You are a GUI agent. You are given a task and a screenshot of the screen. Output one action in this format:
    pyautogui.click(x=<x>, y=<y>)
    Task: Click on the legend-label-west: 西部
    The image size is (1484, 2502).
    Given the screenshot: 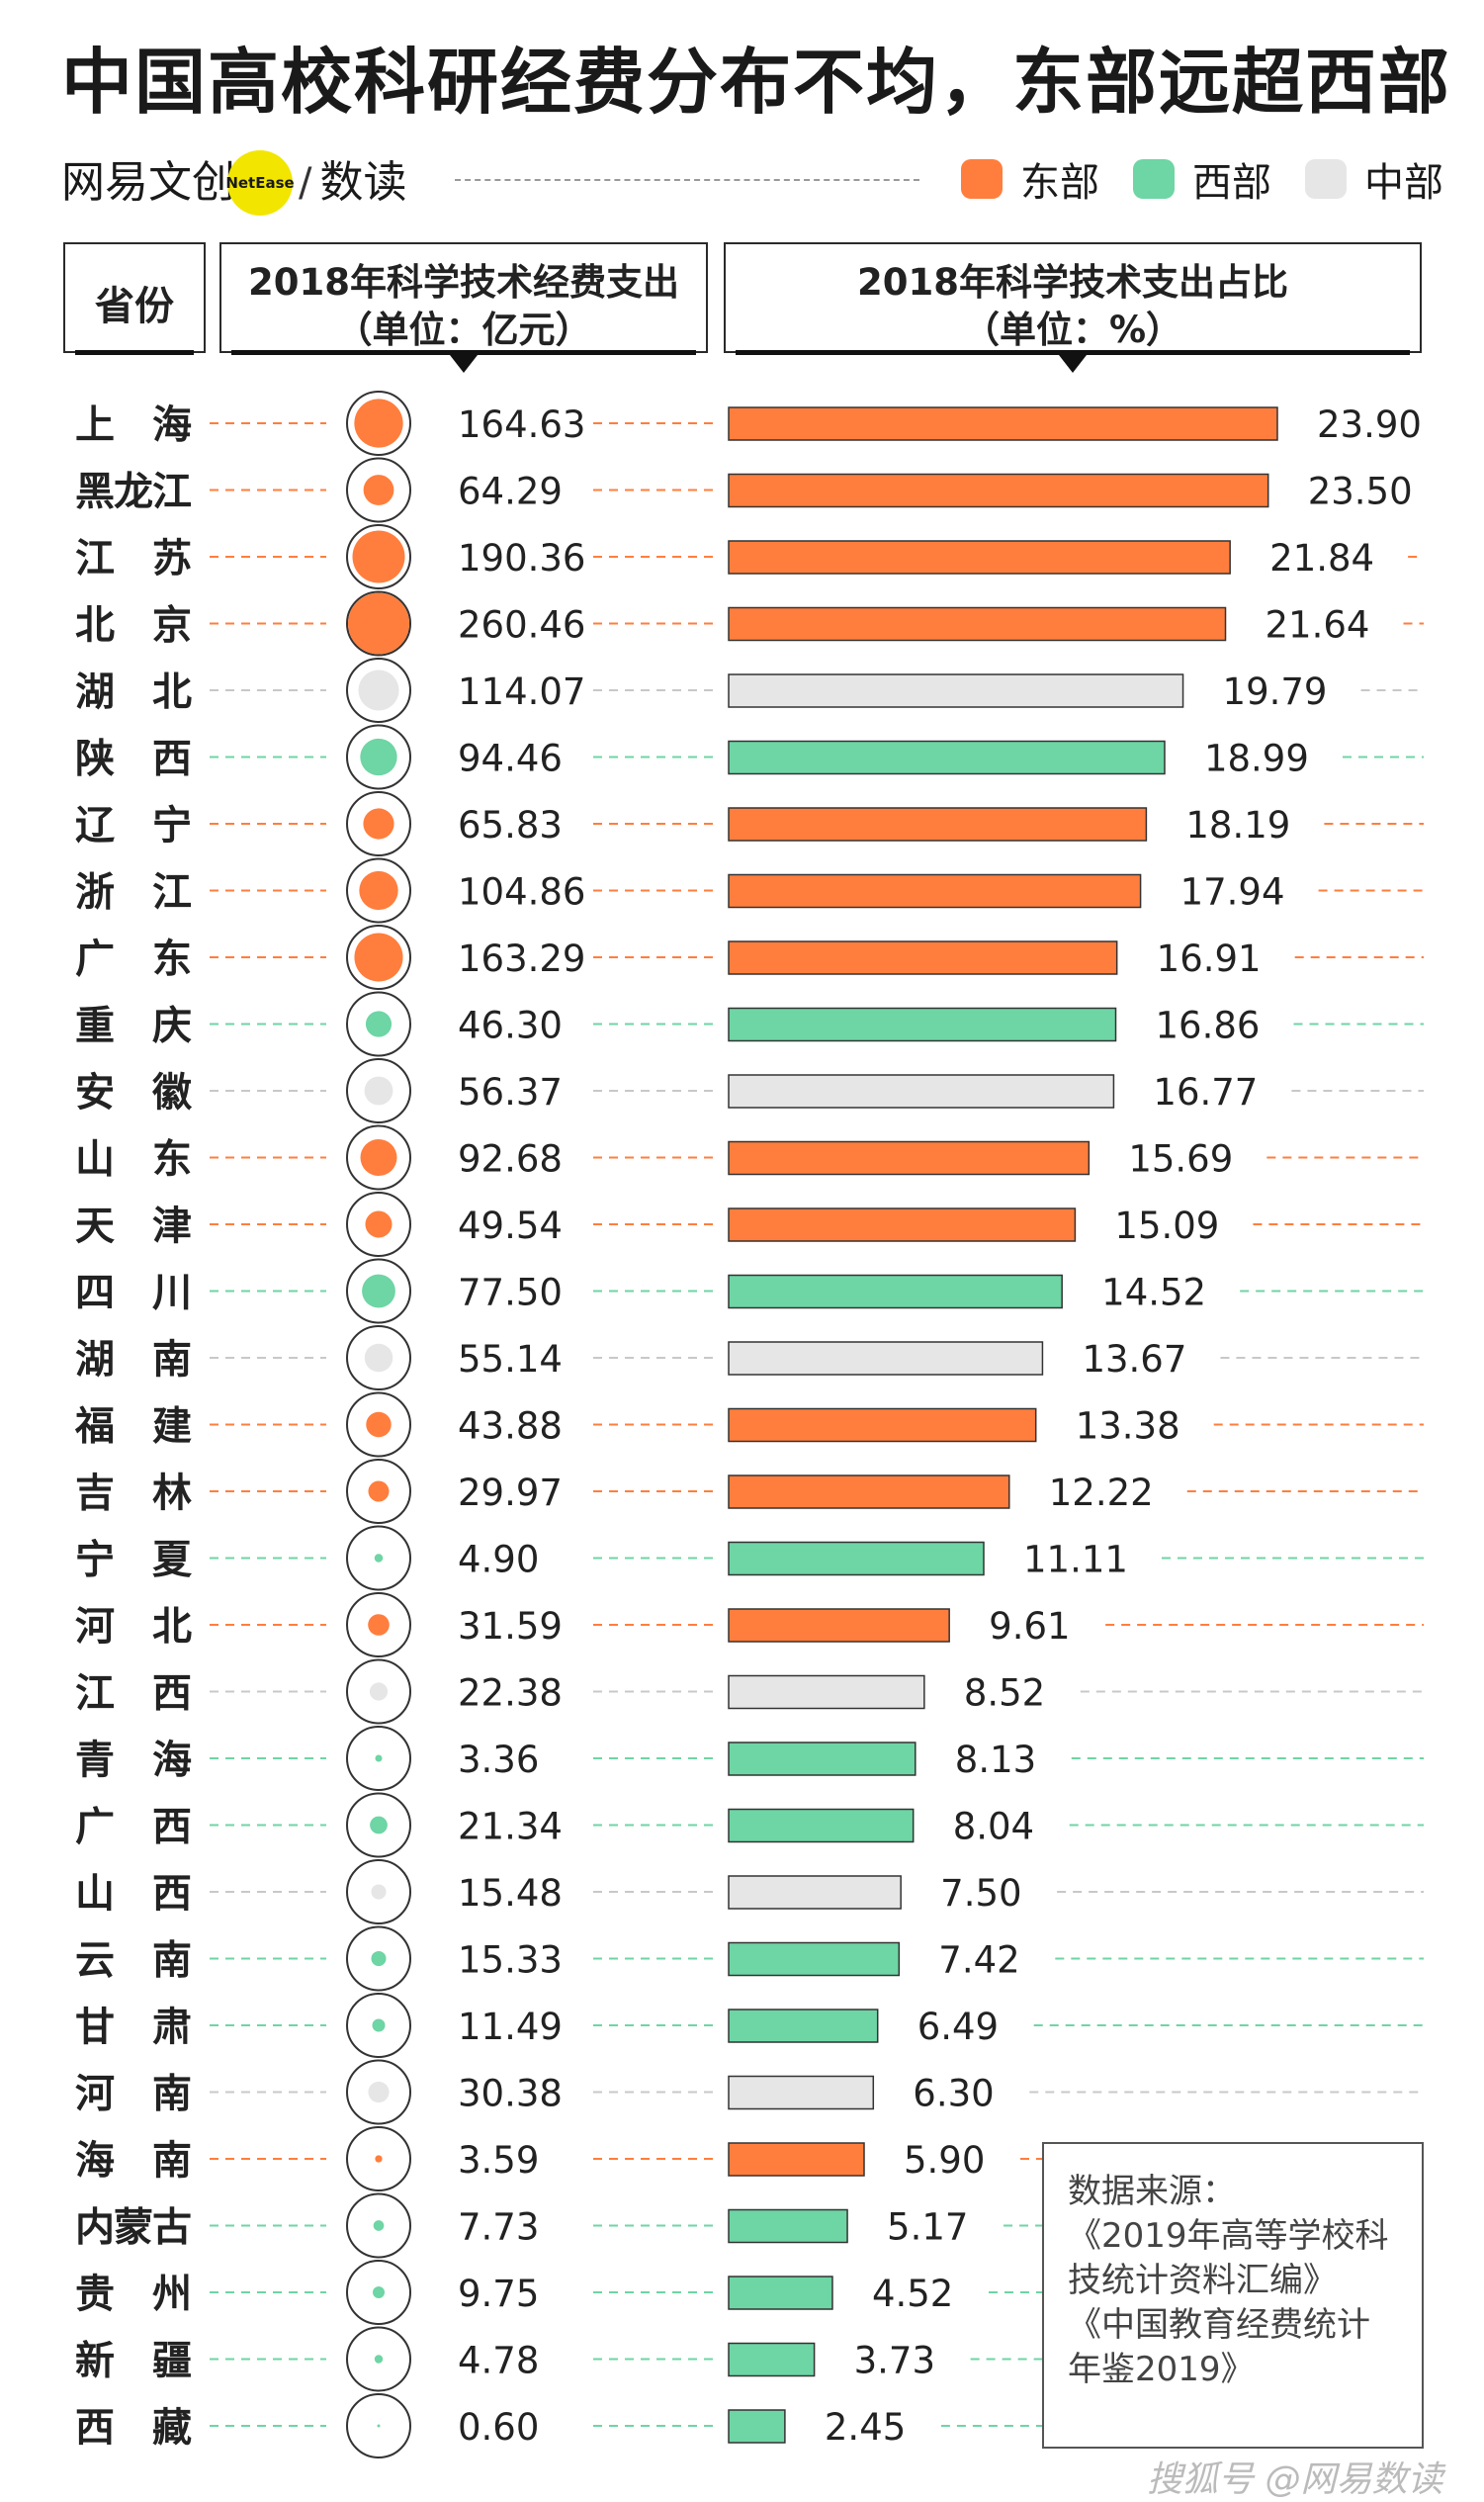 What is the action you would take?
    pyautogui.click(x=1231, y=183)
    